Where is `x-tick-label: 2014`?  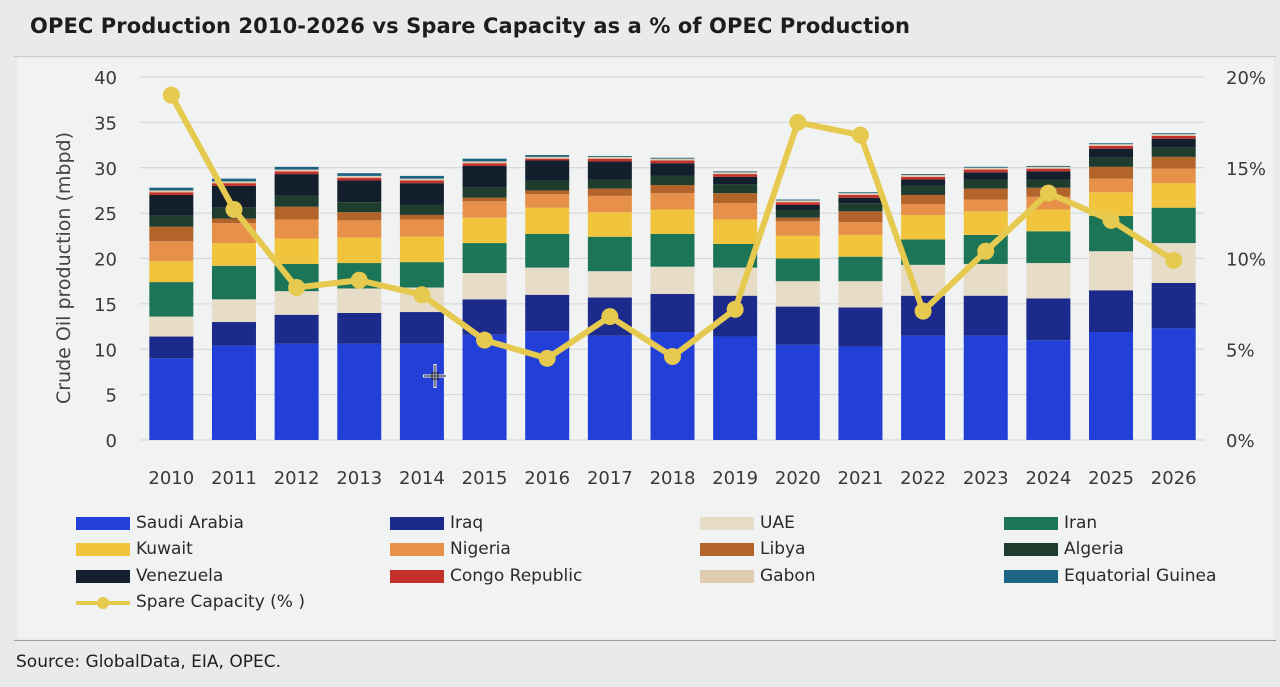
x-tick-label: 2014 is located at coordinates (422, 478).